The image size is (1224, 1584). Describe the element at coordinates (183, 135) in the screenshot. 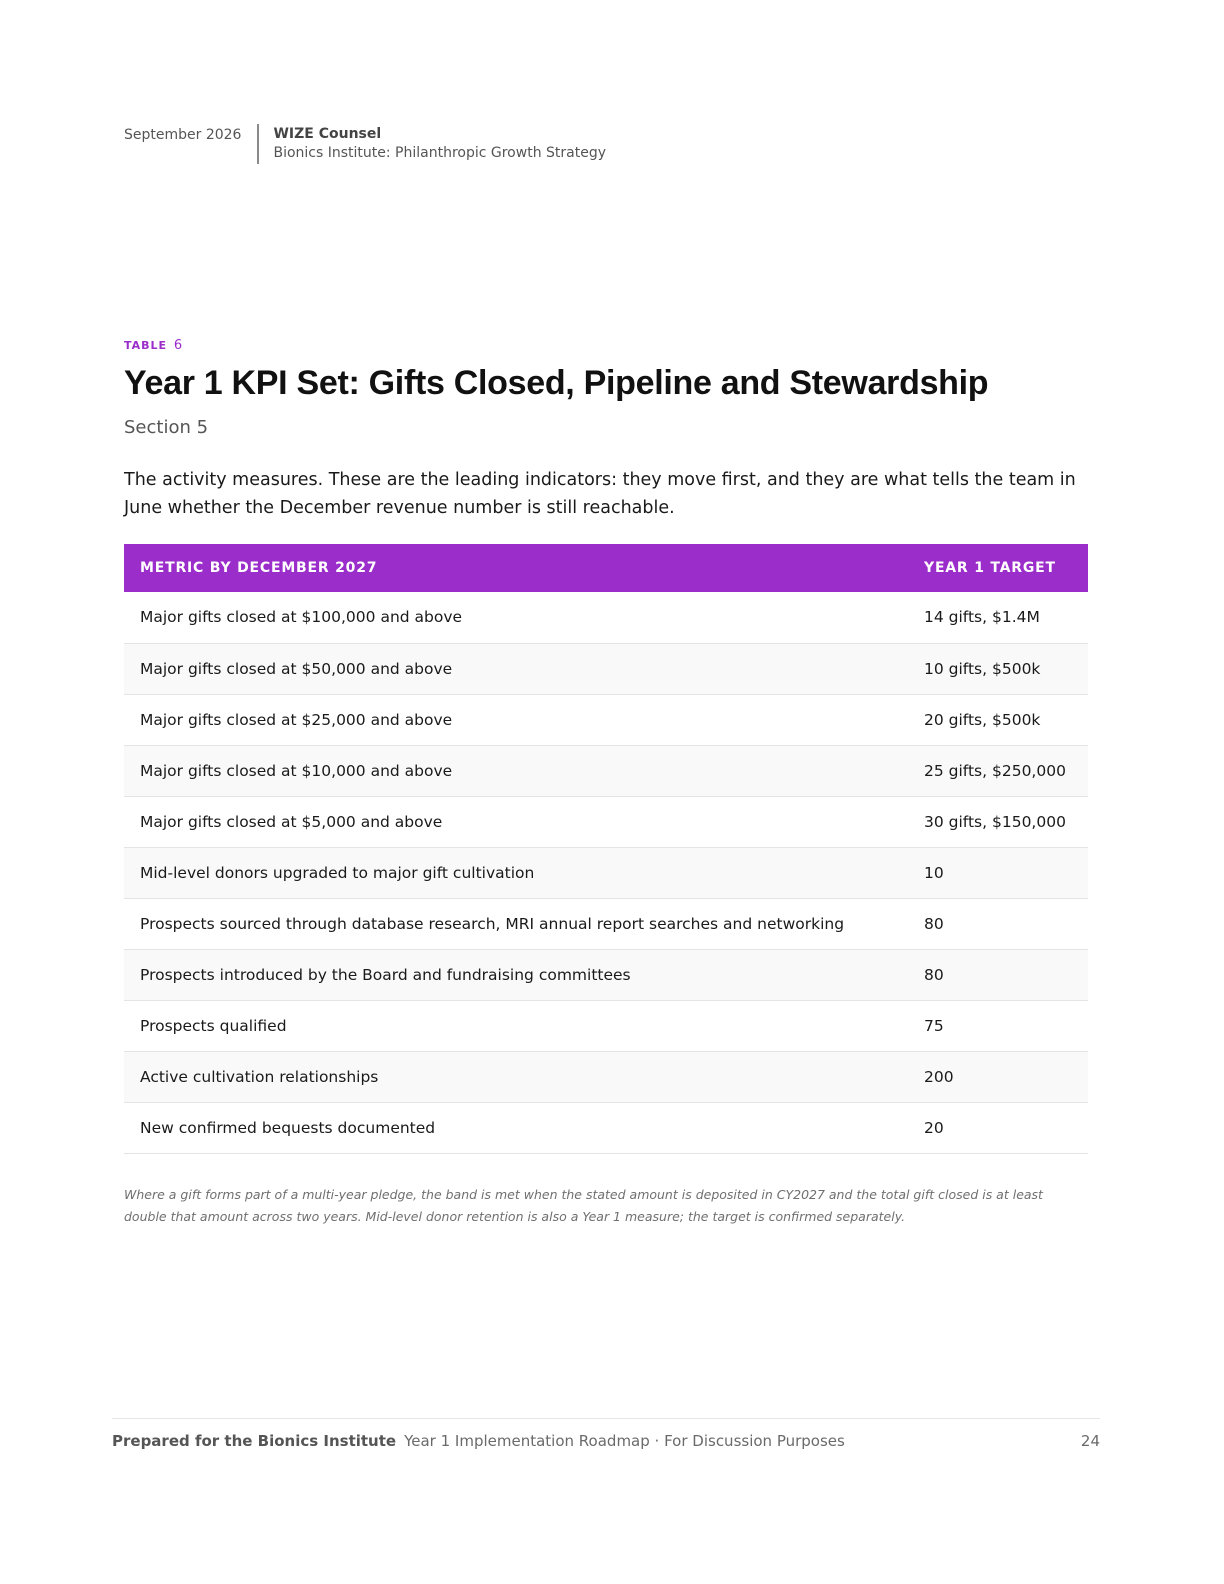

I see `header-date: September 2026` at that location.